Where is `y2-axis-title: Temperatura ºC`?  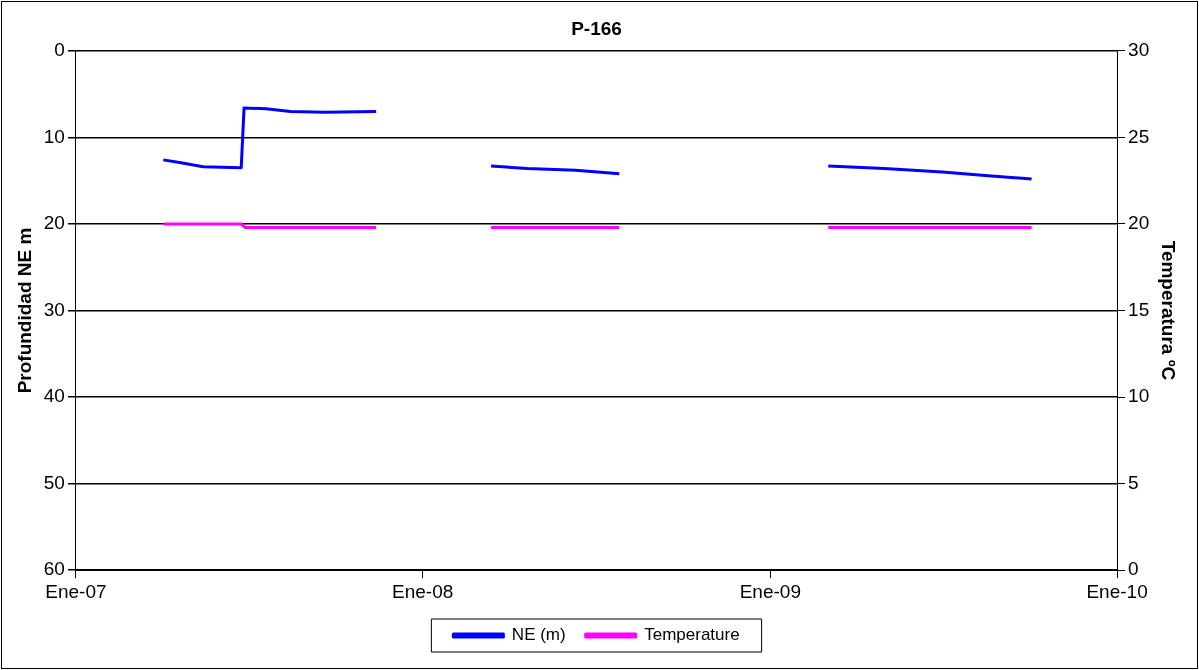 y2-axis-title: Temperatura ºC is located at coordinates (1169, 310).